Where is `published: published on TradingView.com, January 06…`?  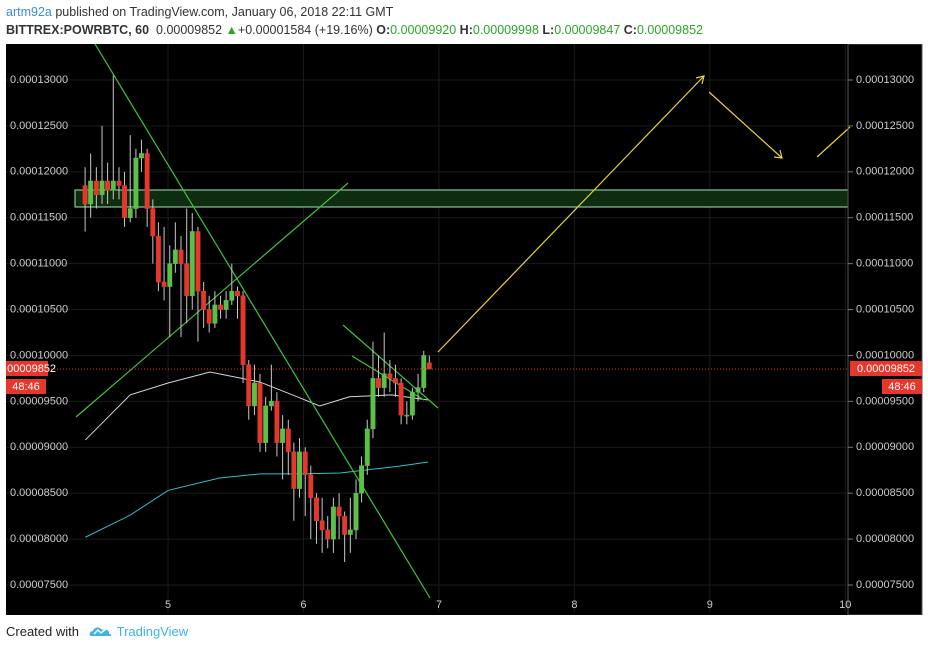 published: published on TradingView.com, January 06… is located at coordinates (224, 12).